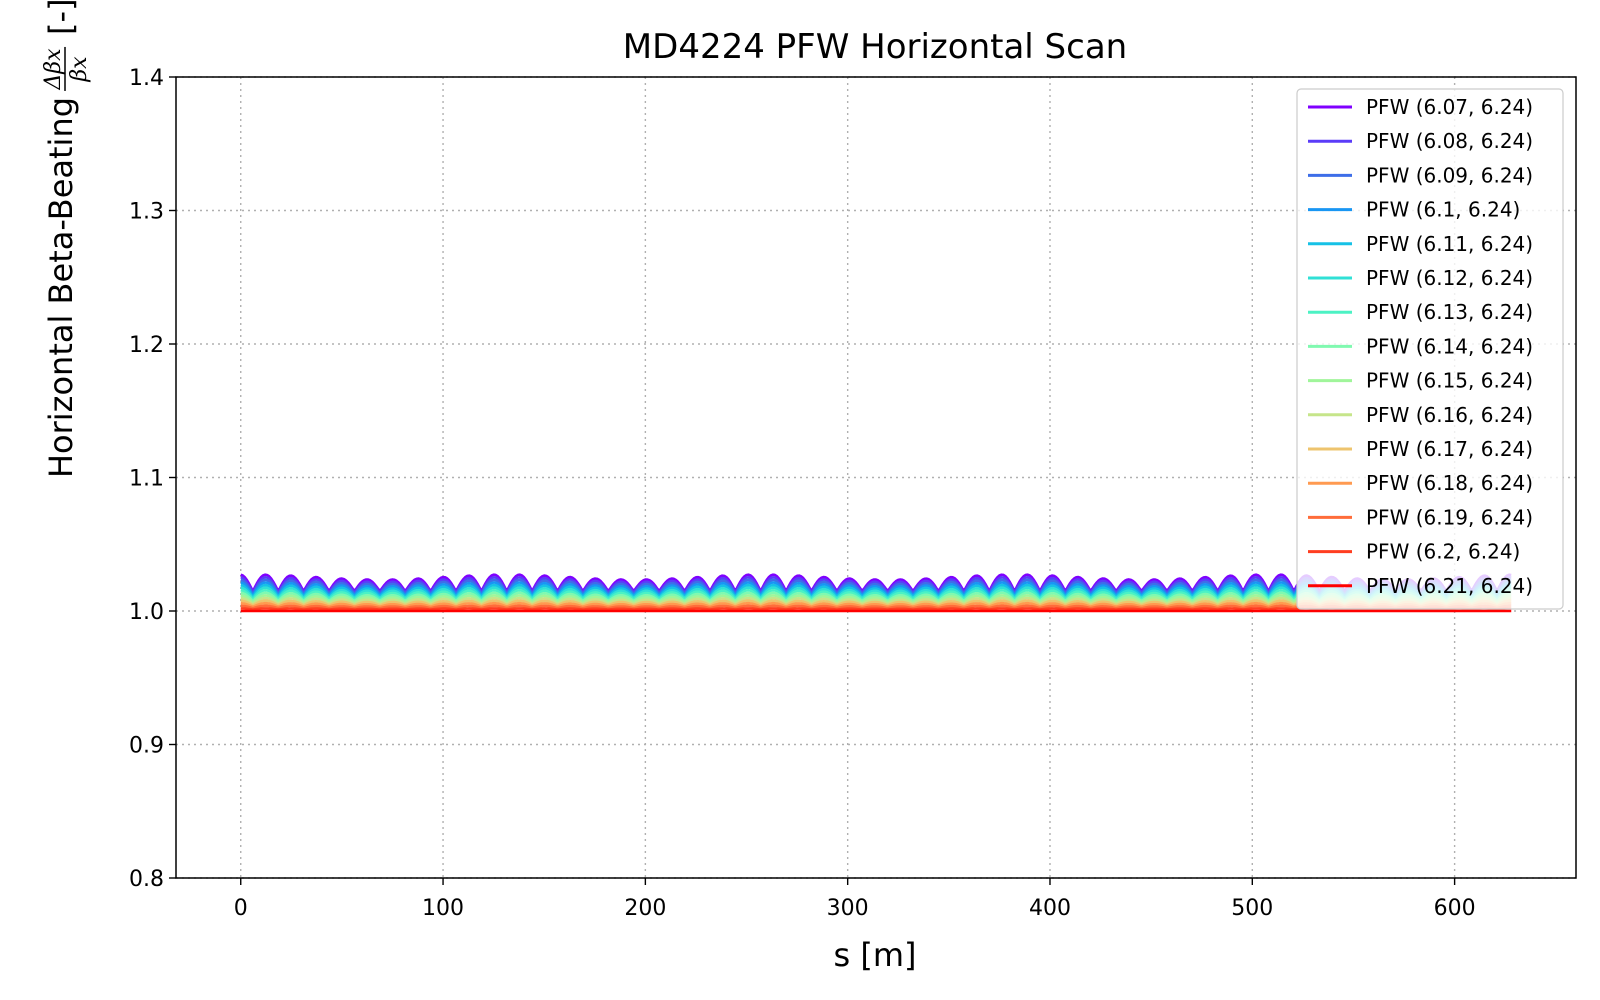 This screenshot has width=1600, height=1000. I want to click on x-tick-label-4: 400, so click(1050, 908).